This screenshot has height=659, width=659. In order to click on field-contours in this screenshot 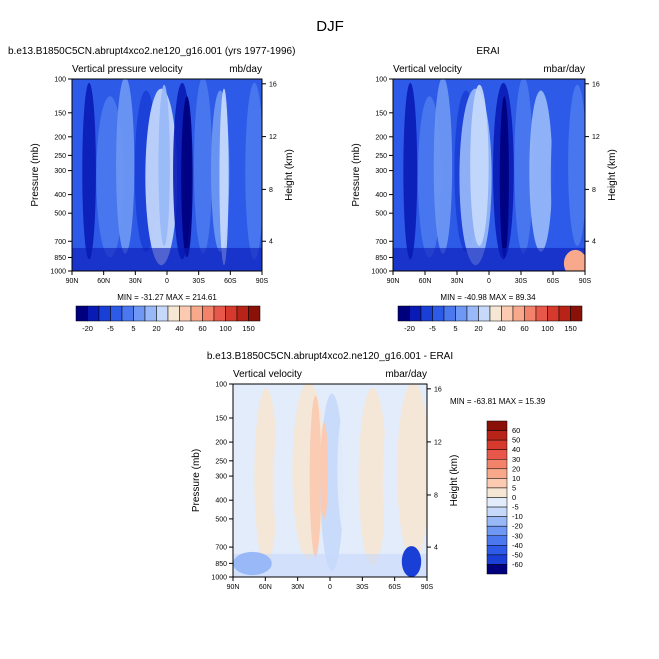, I will do `click(330, 480)`.